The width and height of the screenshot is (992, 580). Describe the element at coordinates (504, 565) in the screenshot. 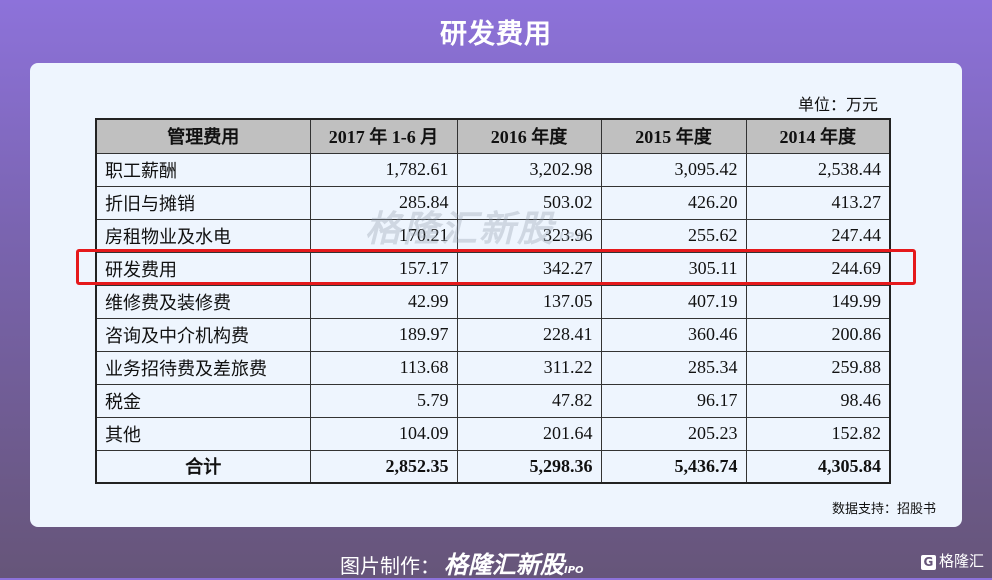

I see `footer-brand-logo: 格隆汇新股` at that location.